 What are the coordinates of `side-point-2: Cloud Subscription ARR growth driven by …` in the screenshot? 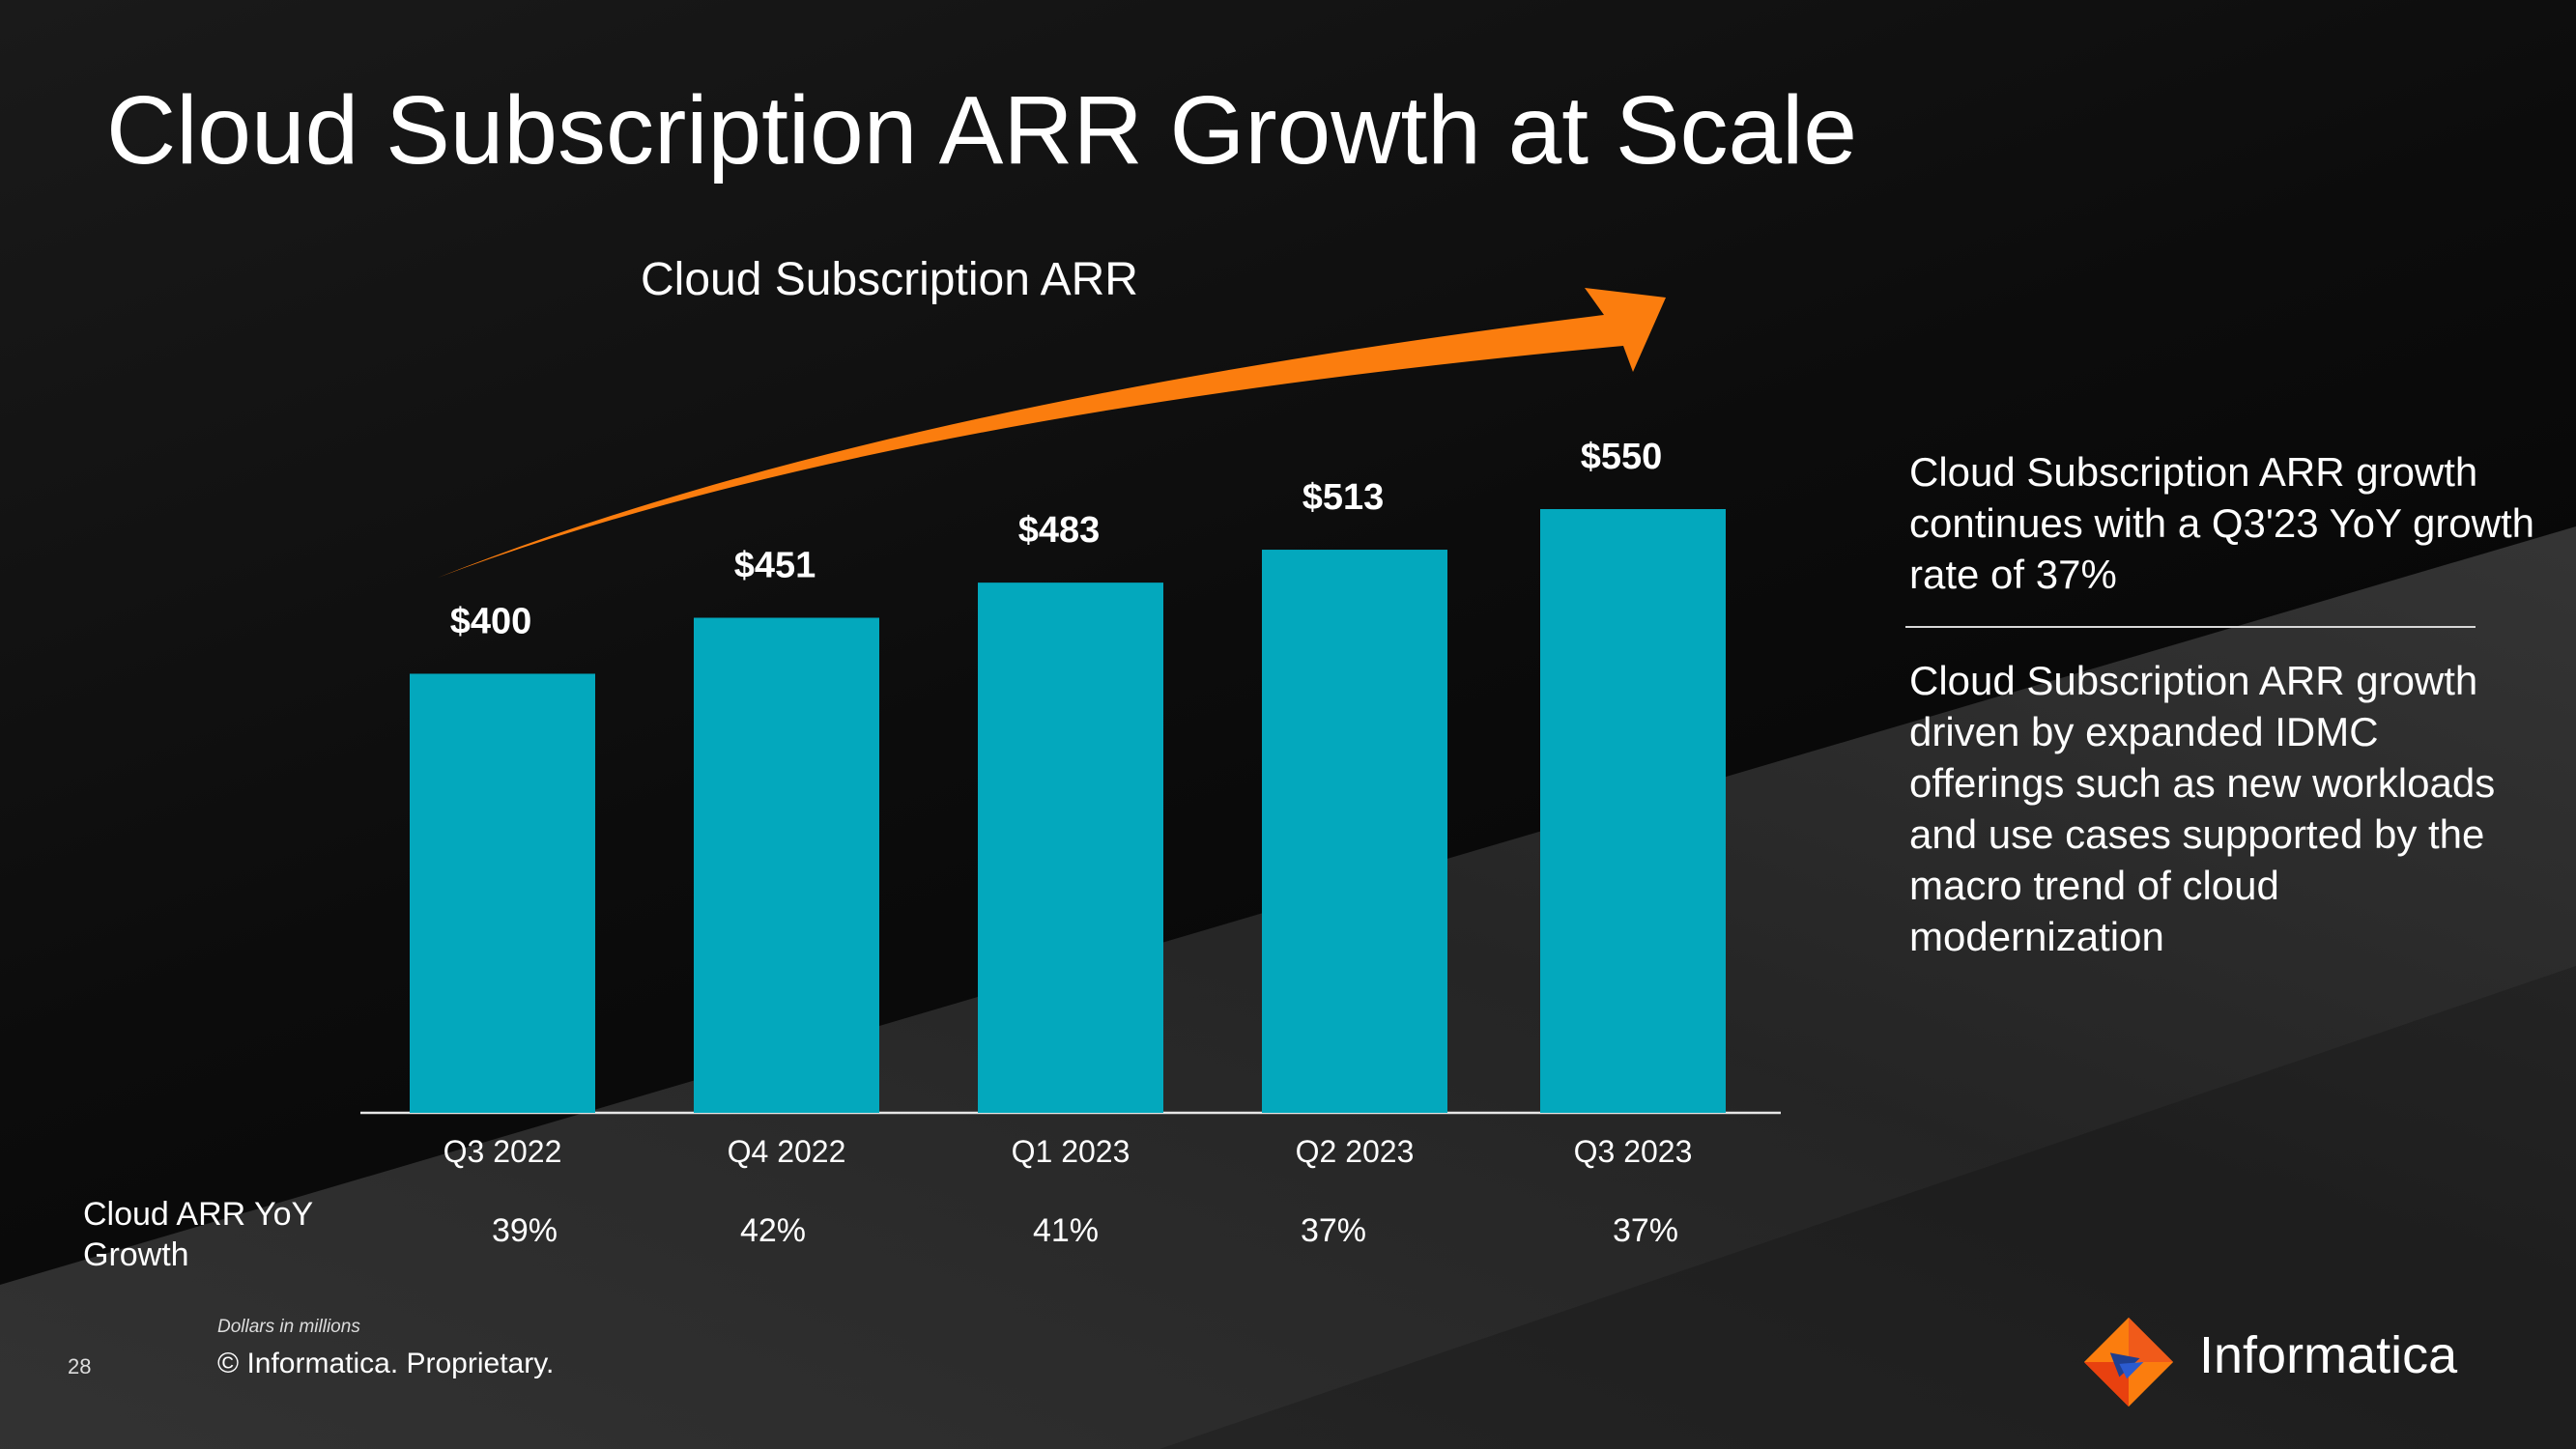 It's located at (2203, 808).